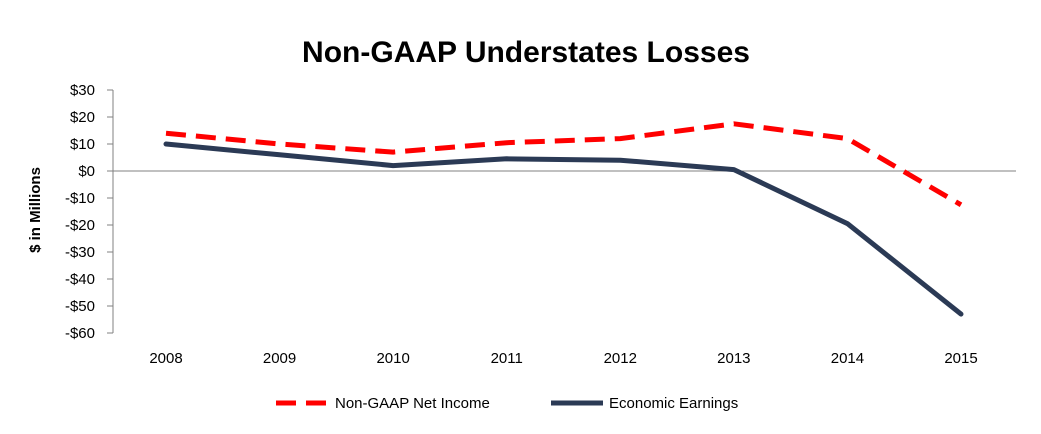  What do you see at coordinates (847, 358) in the screenshot?
I see `x-tick-label: 2014` at bounding box center [847, 358].